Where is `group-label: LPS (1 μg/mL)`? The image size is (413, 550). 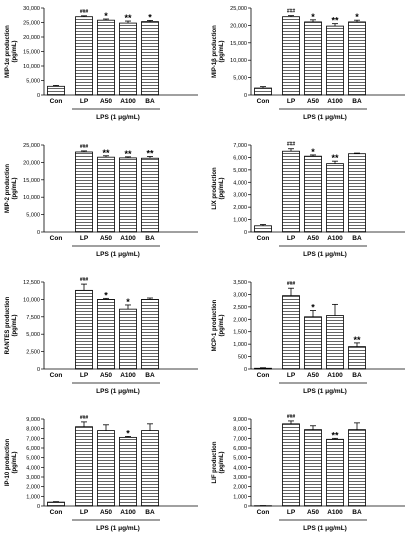 group-label: LPS (1 μg/mL) is located at coordinates (325, 391).